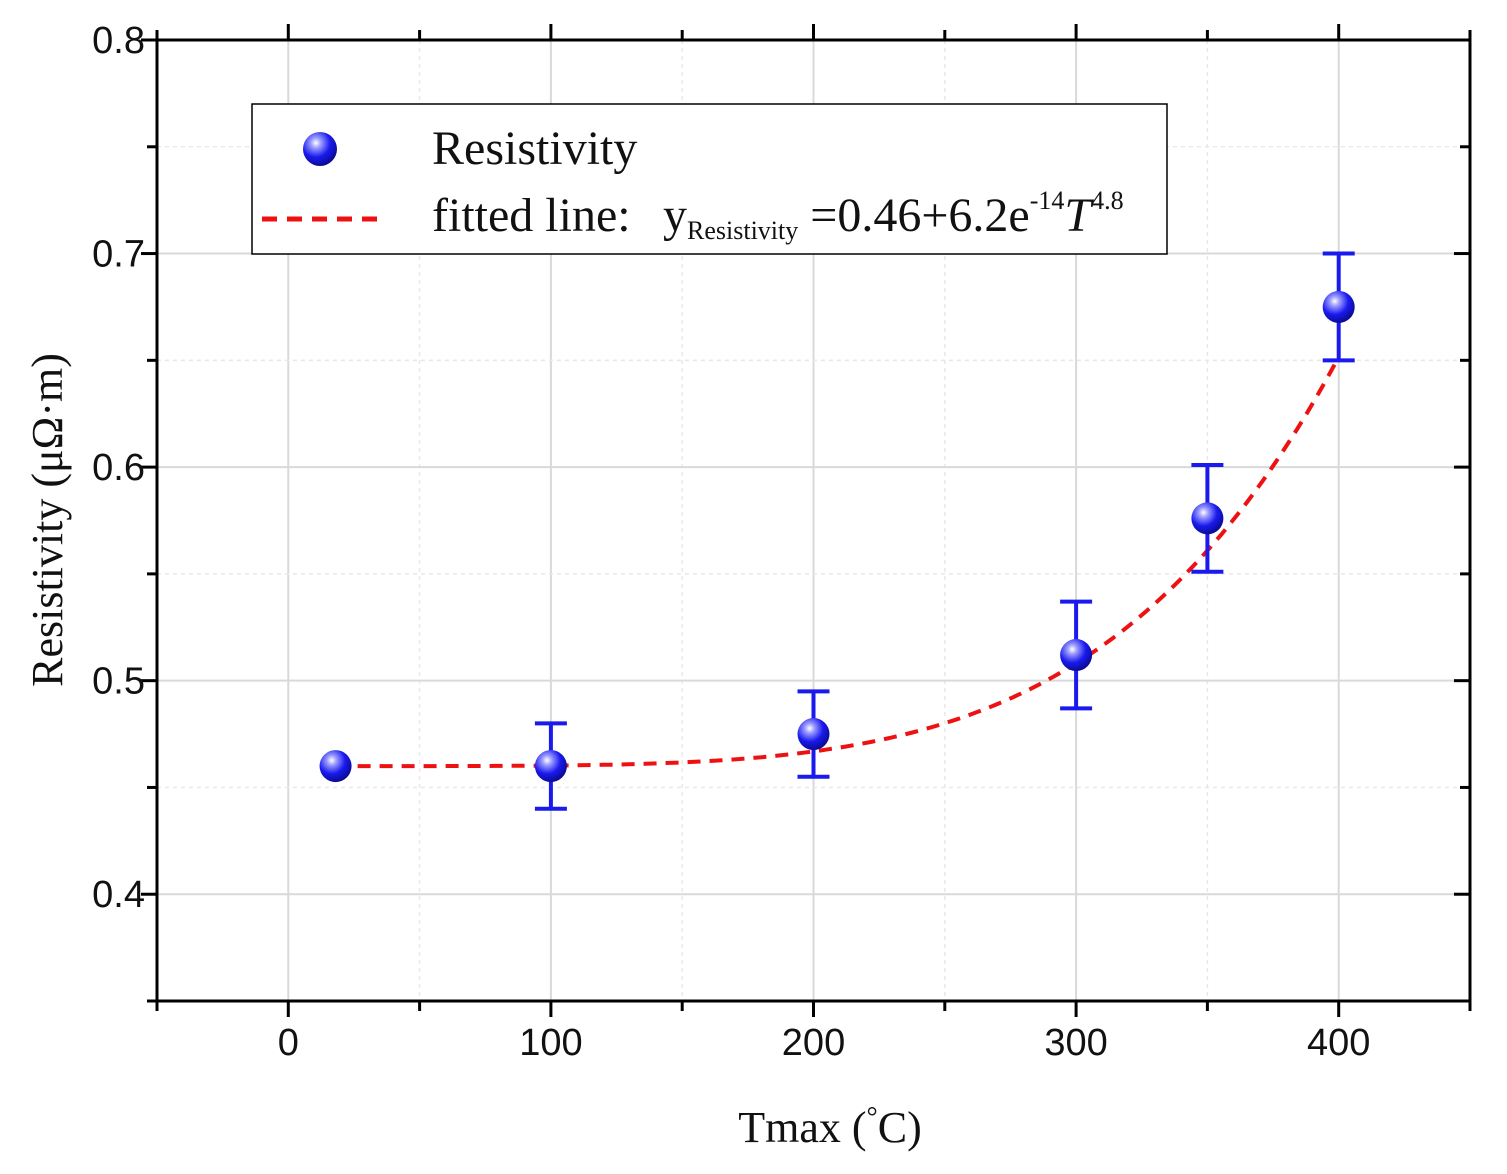  I want to click on x-tick-label: 200, so click(813, 1043).